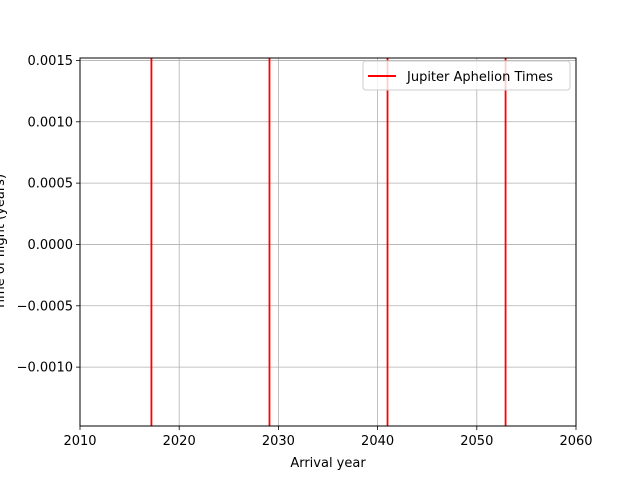 This screenshot has height=480, width=640. What do you see at coordinates (278, 441) in the screenshot?
I see `x-tick-label: 2030` at bounding box center [278, 441].